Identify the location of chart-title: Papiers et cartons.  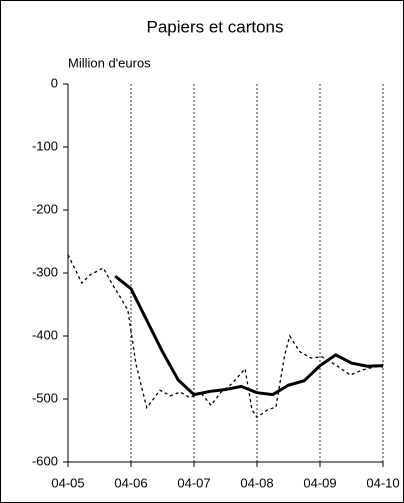
(214, 26).